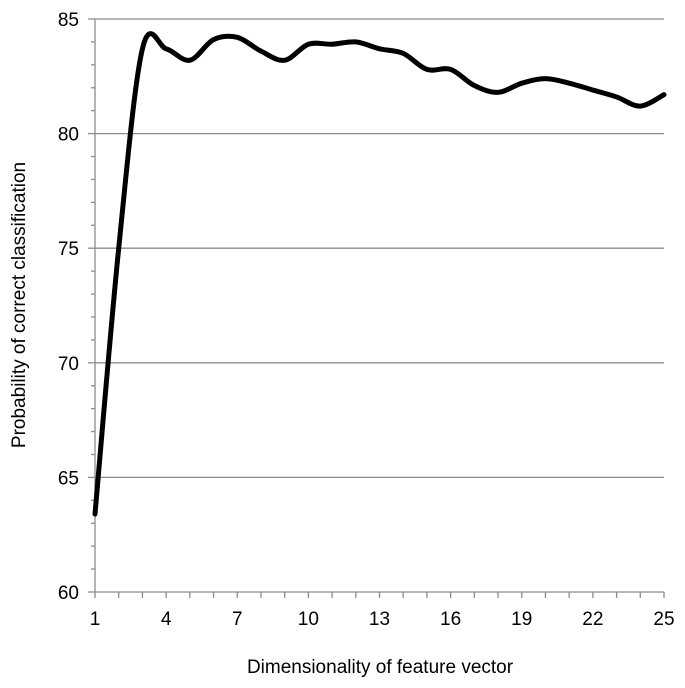 The height and width of the screenshot is (688, 685). Describe the element at coordinates (592, 619) in the screenshot. I see `x-tick-label: 22` at that location.